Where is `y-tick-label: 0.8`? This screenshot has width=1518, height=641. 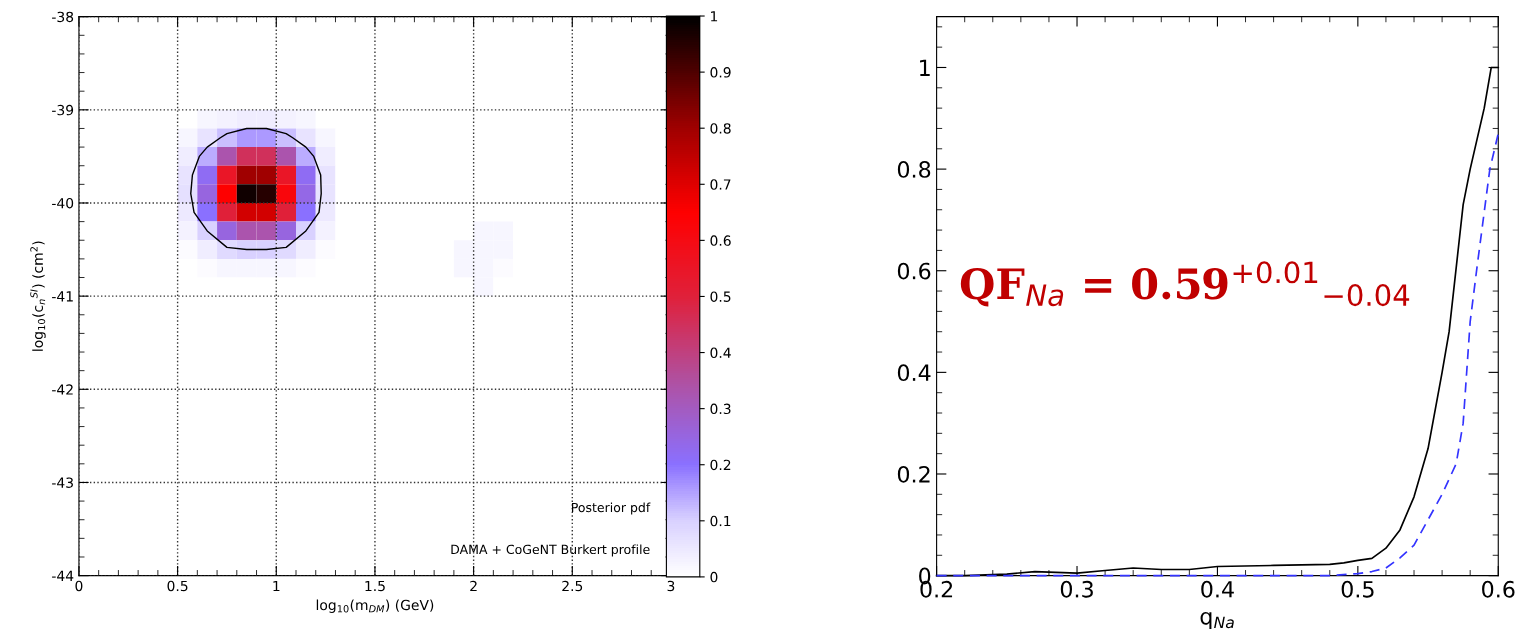
y-tick-label: 0.8 is located at coordinates (914, 169).